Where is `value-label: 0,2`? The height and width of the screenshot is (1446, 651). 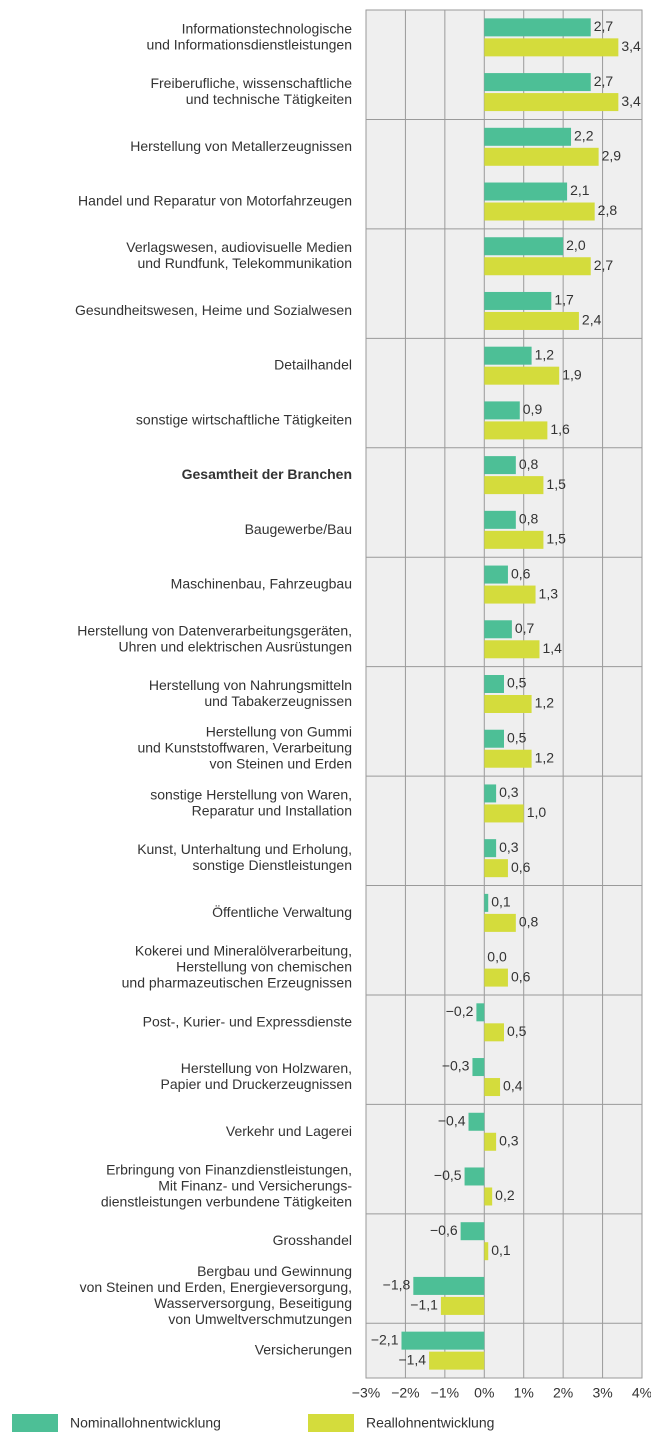 value-label: 0,2 is located at coordinates (505, 1195).